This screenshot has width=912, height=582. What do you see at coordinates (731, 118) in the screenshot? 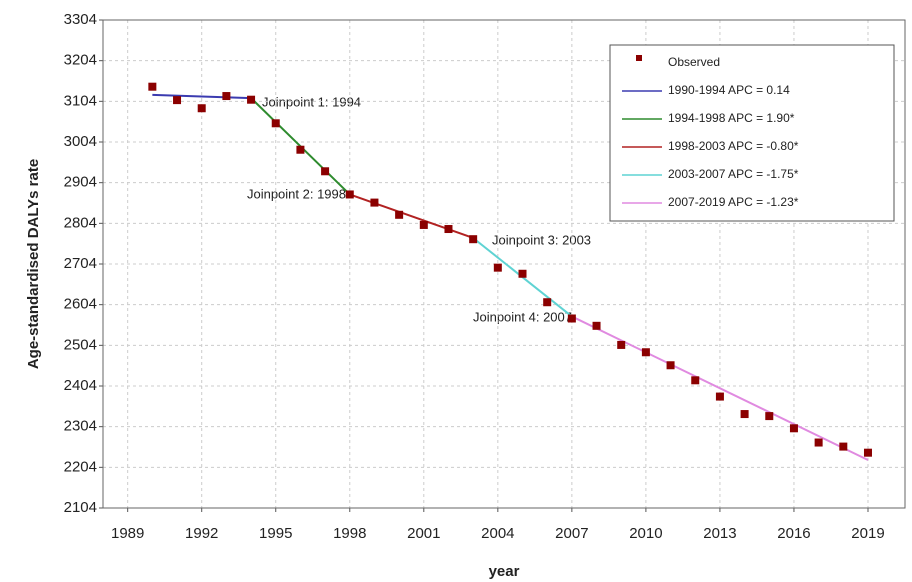
I see `legend-label: 1994-1998 APC = 1.90*` at bounding box center [731, 118].